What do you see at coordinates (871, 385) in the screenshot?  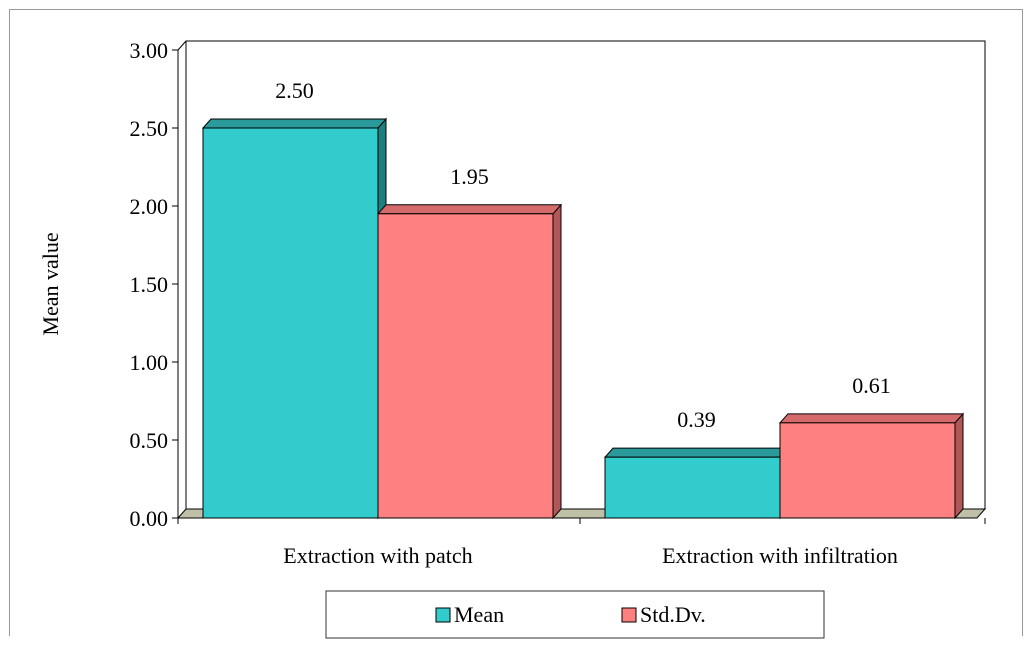 I see `data-label: 0.61` at bounding box center [871, 385].